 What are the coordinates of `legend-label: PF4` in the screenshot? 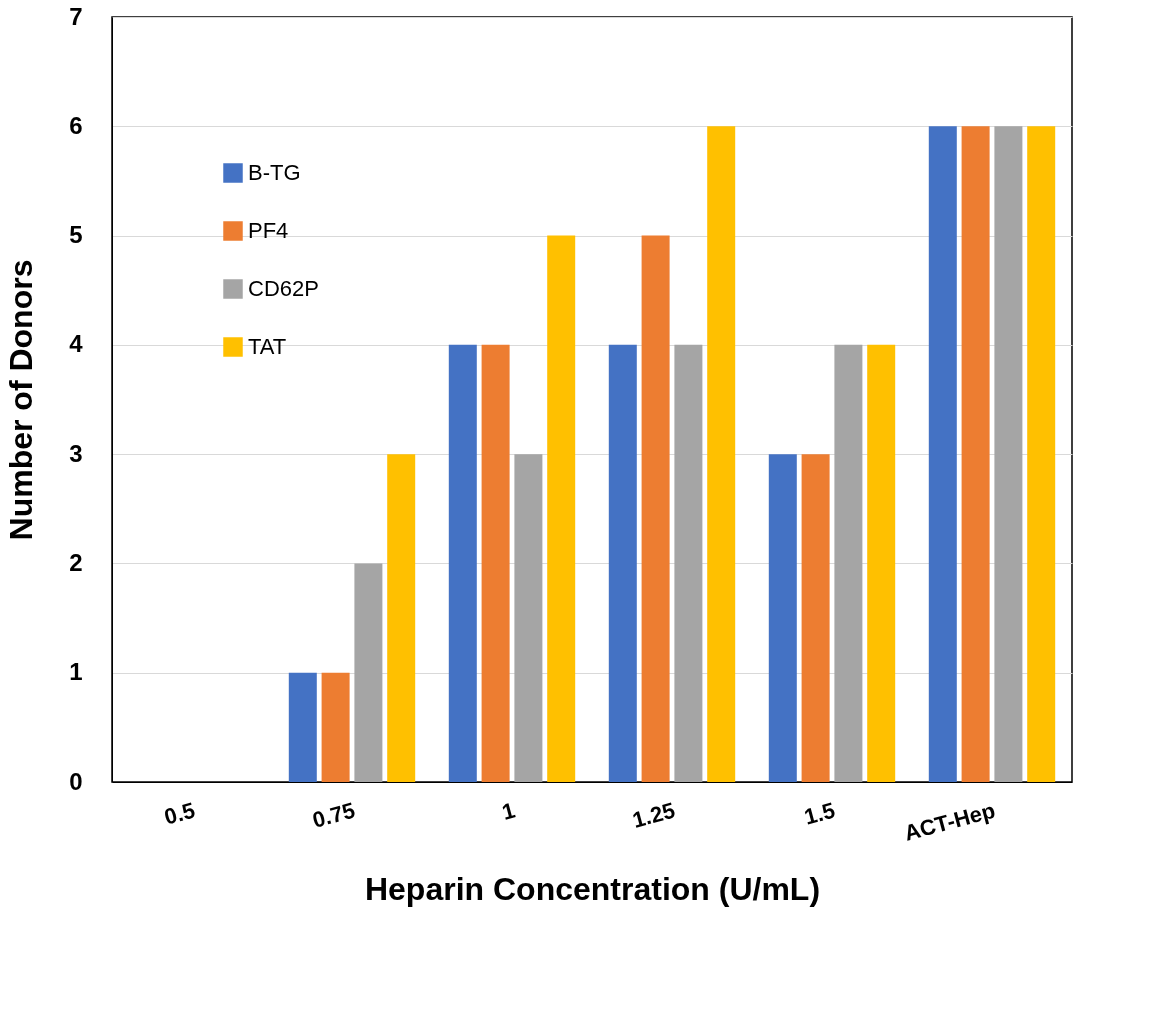 It's located at (268, 230).